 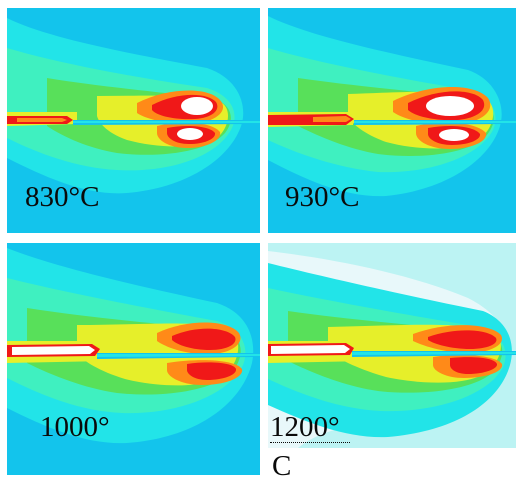 I want to click on trailing-c-label: C, so click(x=282, y=466).